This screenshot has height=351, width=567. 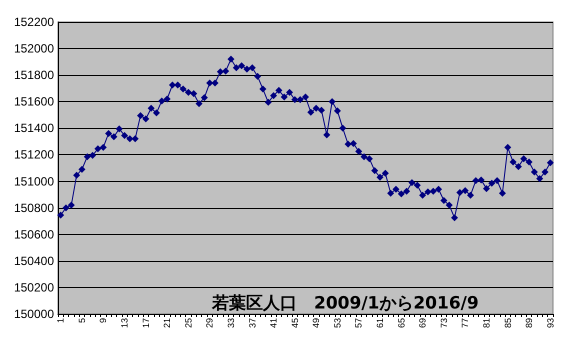 What do you see at coordinates (486, 323) in the screenshot?
I see `x-tick-label: 81` at bounding box center [486, 323].